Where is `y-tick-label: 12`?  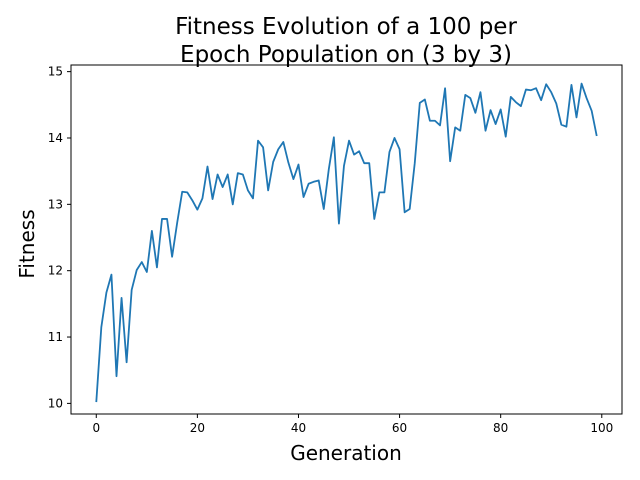 y-tick-label: 12 is located at coordinates (55, 271).